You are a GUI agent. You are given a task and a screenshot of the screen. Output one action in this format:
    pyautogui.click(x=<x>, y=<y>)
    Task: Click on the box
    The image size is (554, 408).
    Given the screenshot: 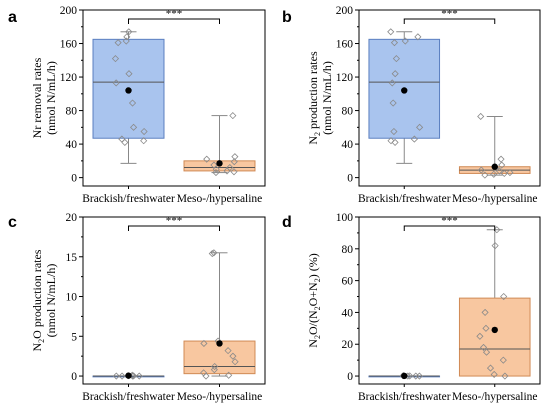 What is the action you would take?
    pyautogui.click(x=494, y=337)
    